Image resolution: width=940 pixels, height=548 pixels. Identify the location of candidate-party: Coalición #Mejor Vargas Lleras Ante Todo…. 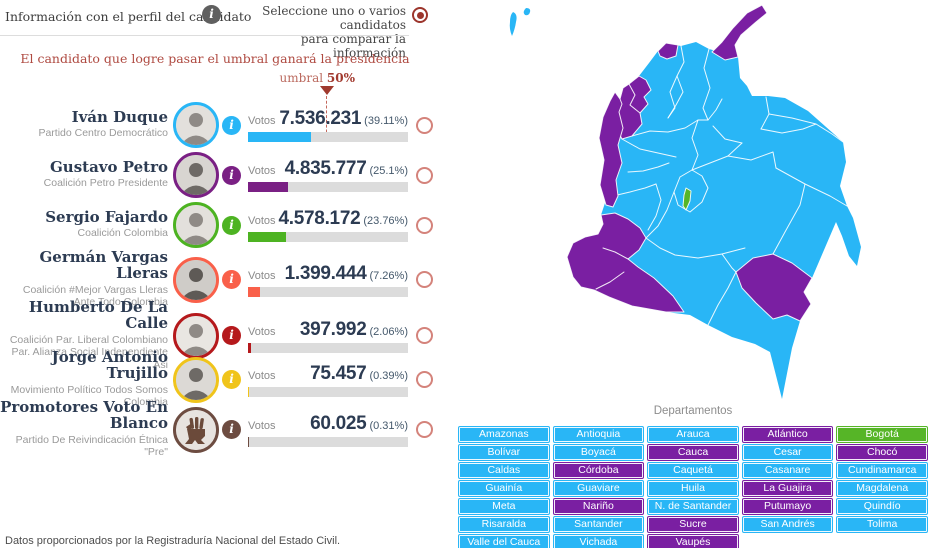
(95, 296).